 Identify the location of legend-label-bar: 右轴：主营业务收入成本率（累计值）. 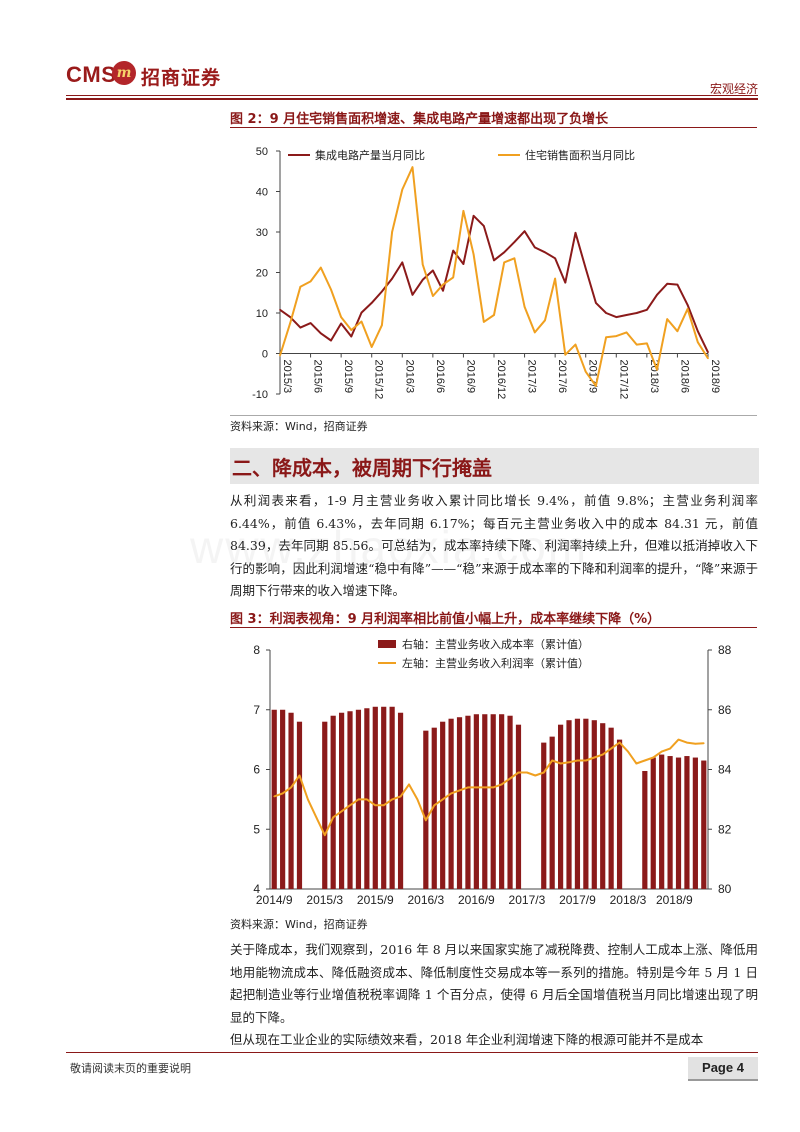
(495, 644).